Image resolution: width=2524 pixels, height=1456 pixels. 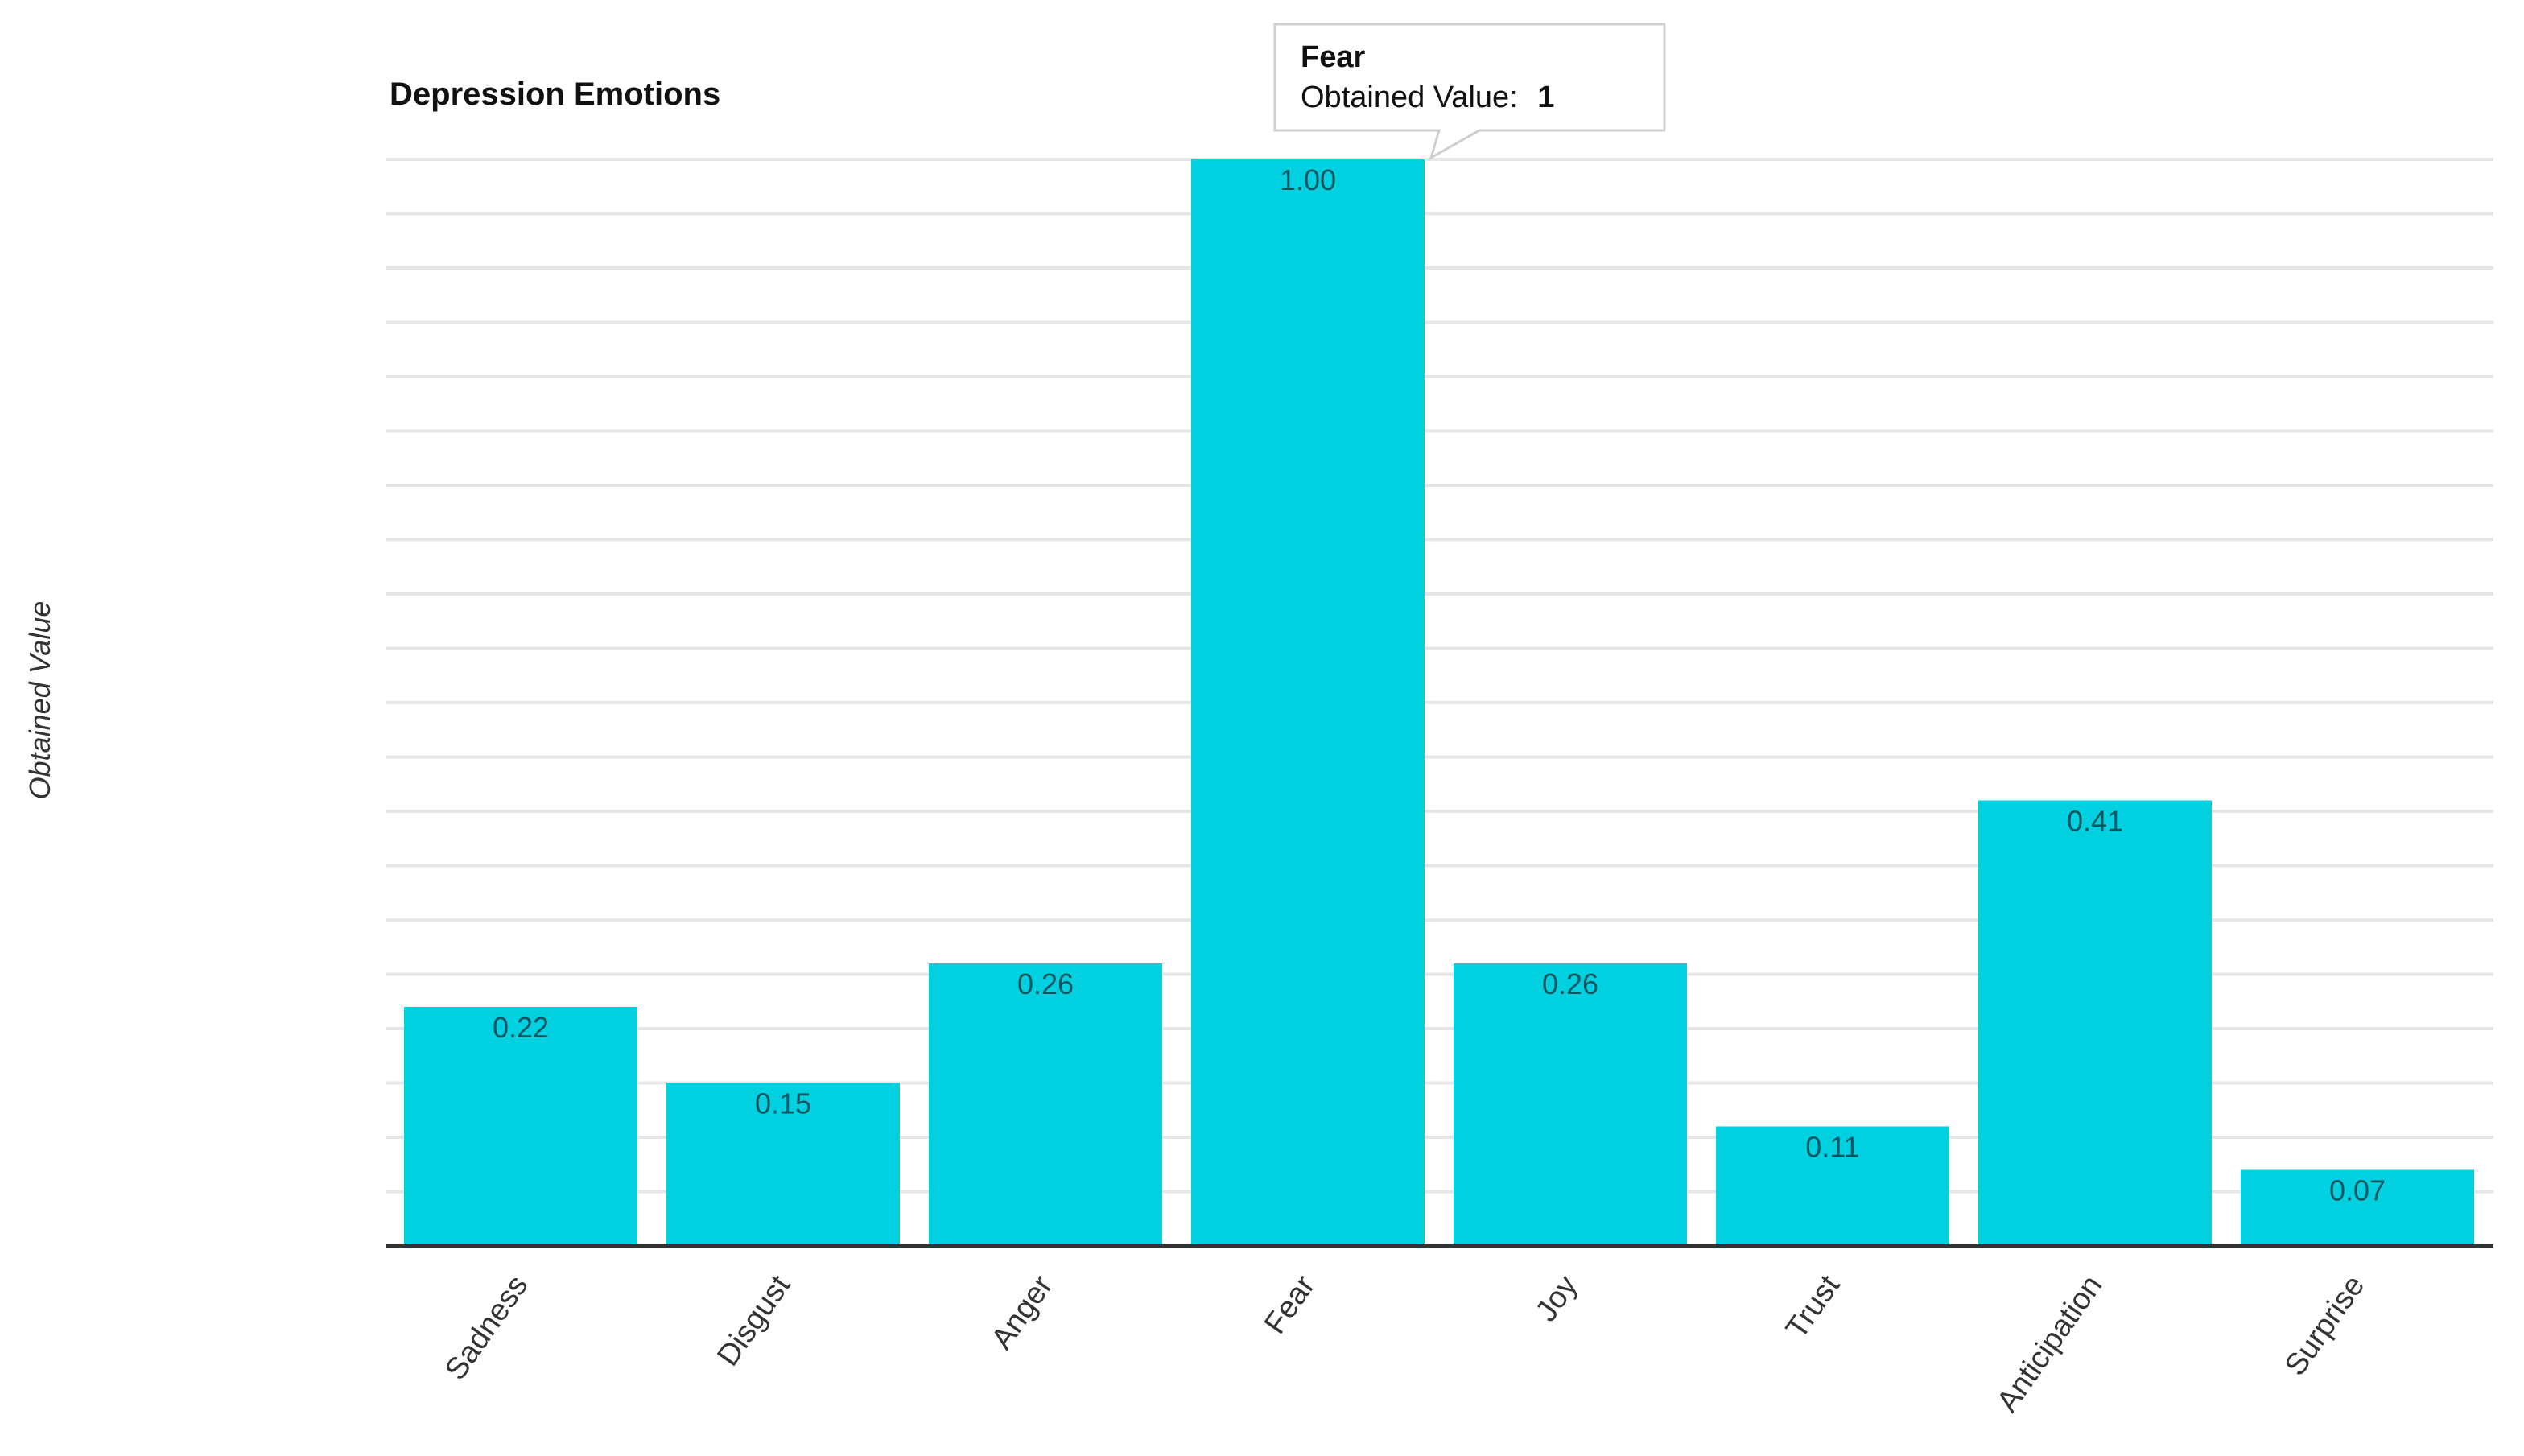 I want to click on data-label-sadness: 0.22, so click(x=521, y=1027).